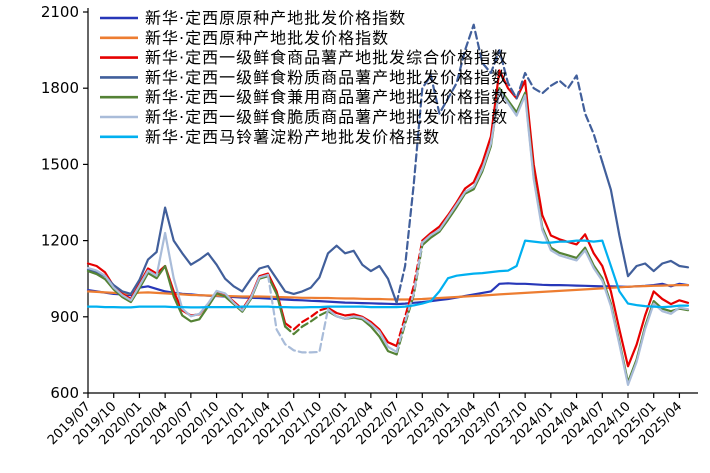 The image size is (710, 473). Describe the element at coordinates (388, 292) in the screenshot. I see `series-line-yuanzhong` at that location.